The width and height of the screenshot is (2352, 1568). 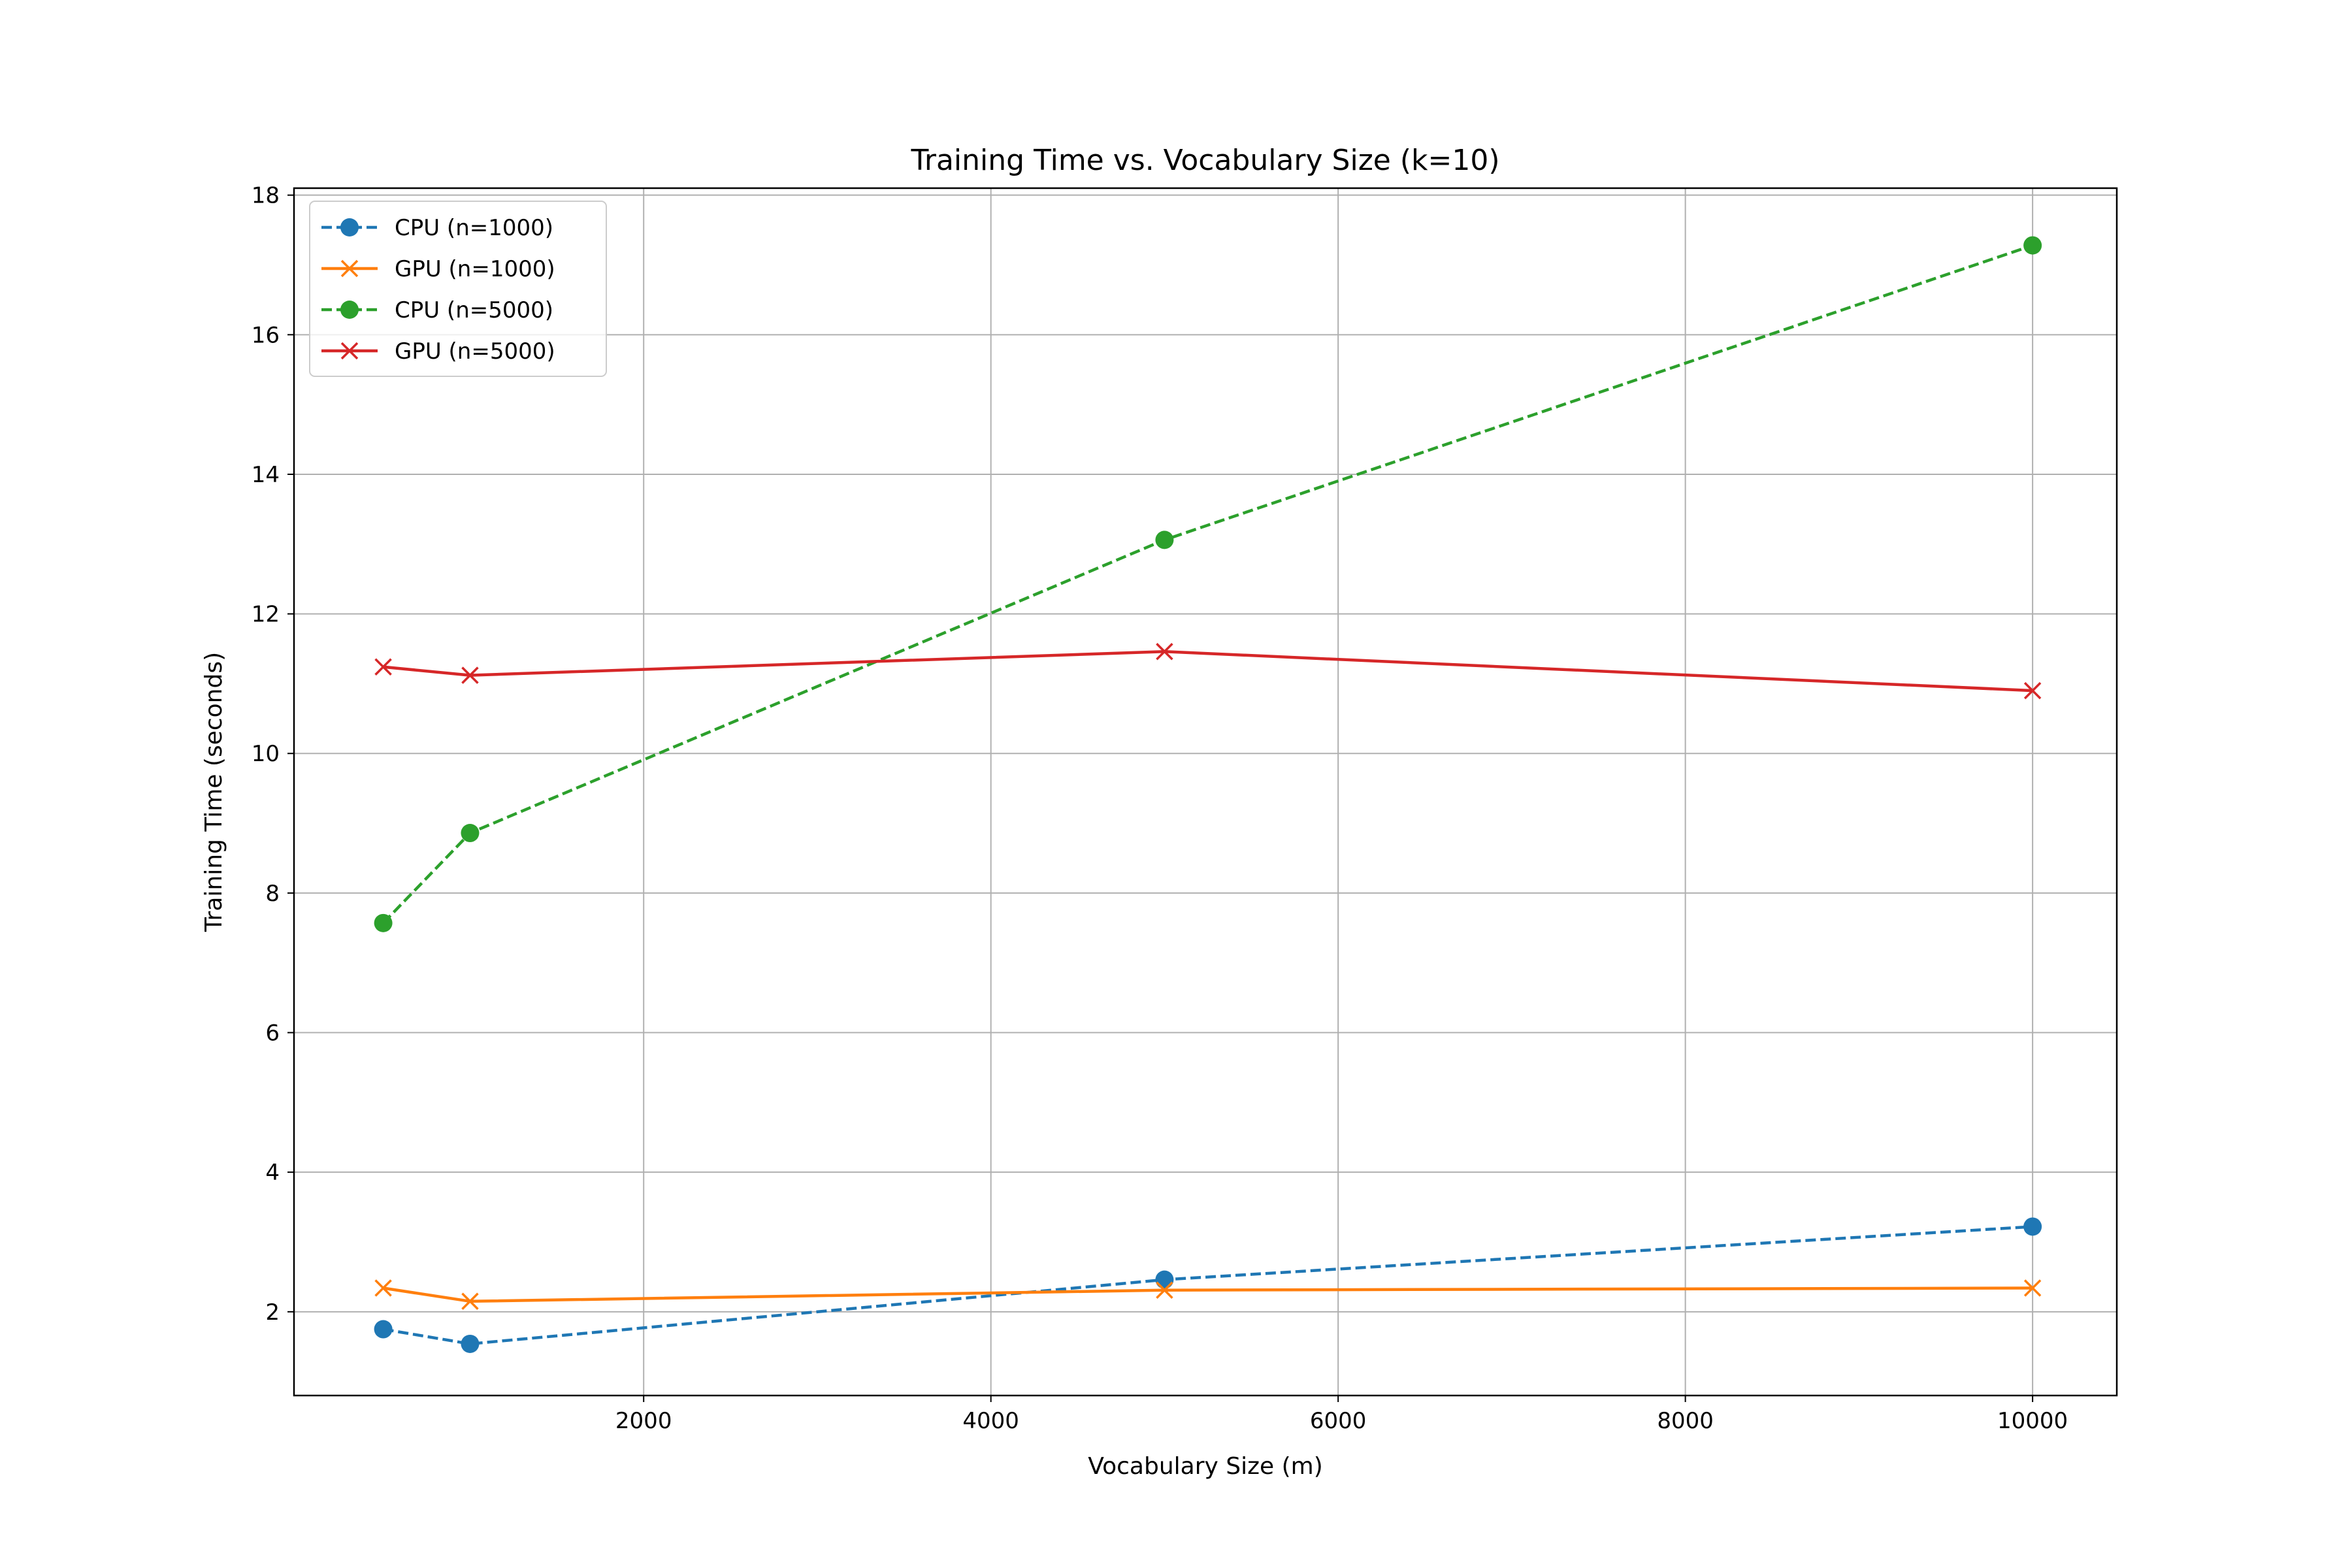 I want to click on legend-item: CPU (n=5000), so click(x=437, y=310).